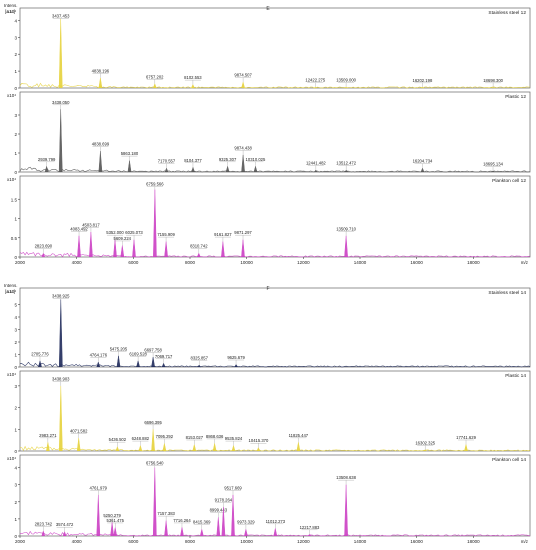 The image size is (536, 550). What do you see at coordinates (165, 436) in the screenshot?
I see `peak-label: 7095.292` at bounding box center [165, 436].